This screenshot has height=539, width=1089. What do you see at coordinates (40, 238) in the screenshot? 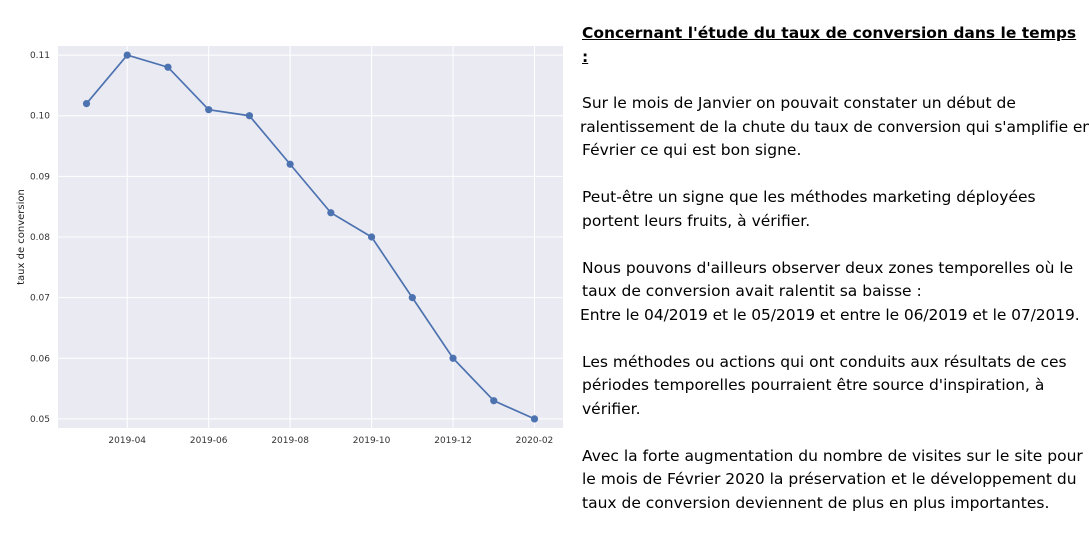
I see `y-tick-label: 0.08` at bounding box center [40, 238].